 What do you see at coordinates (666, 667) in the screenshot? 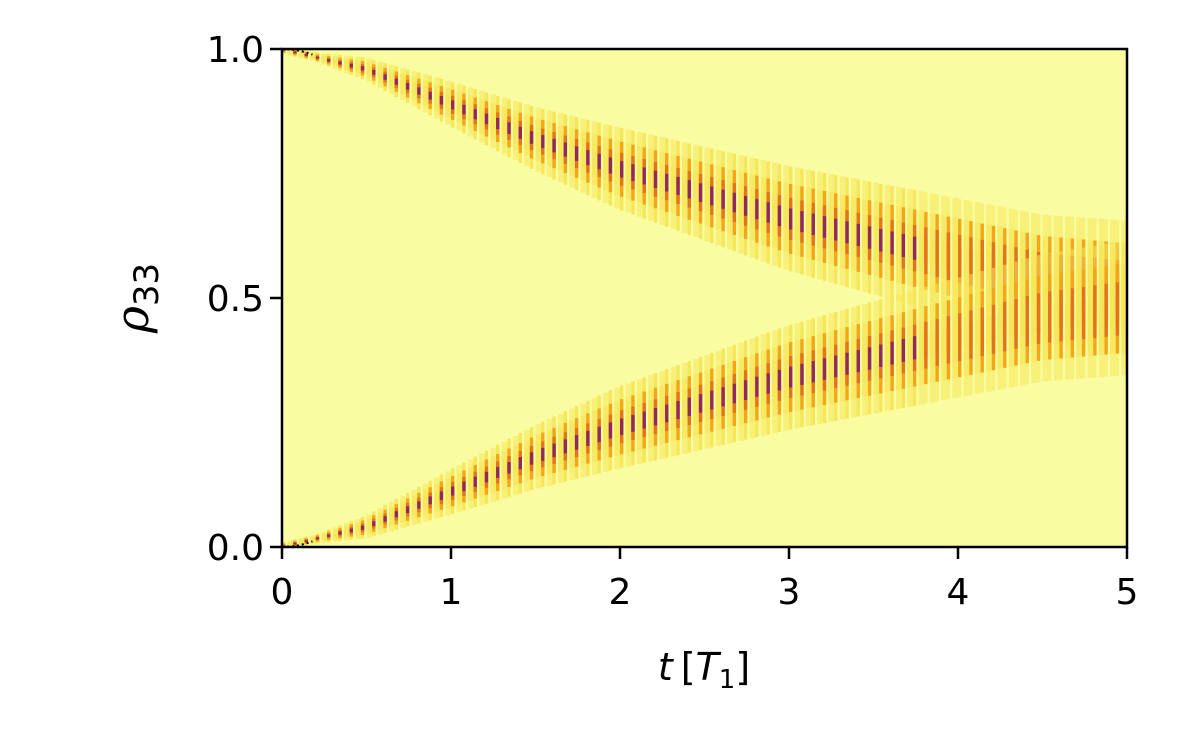
I see `x-axis-label-var: t` at bounding box center [666, 667].